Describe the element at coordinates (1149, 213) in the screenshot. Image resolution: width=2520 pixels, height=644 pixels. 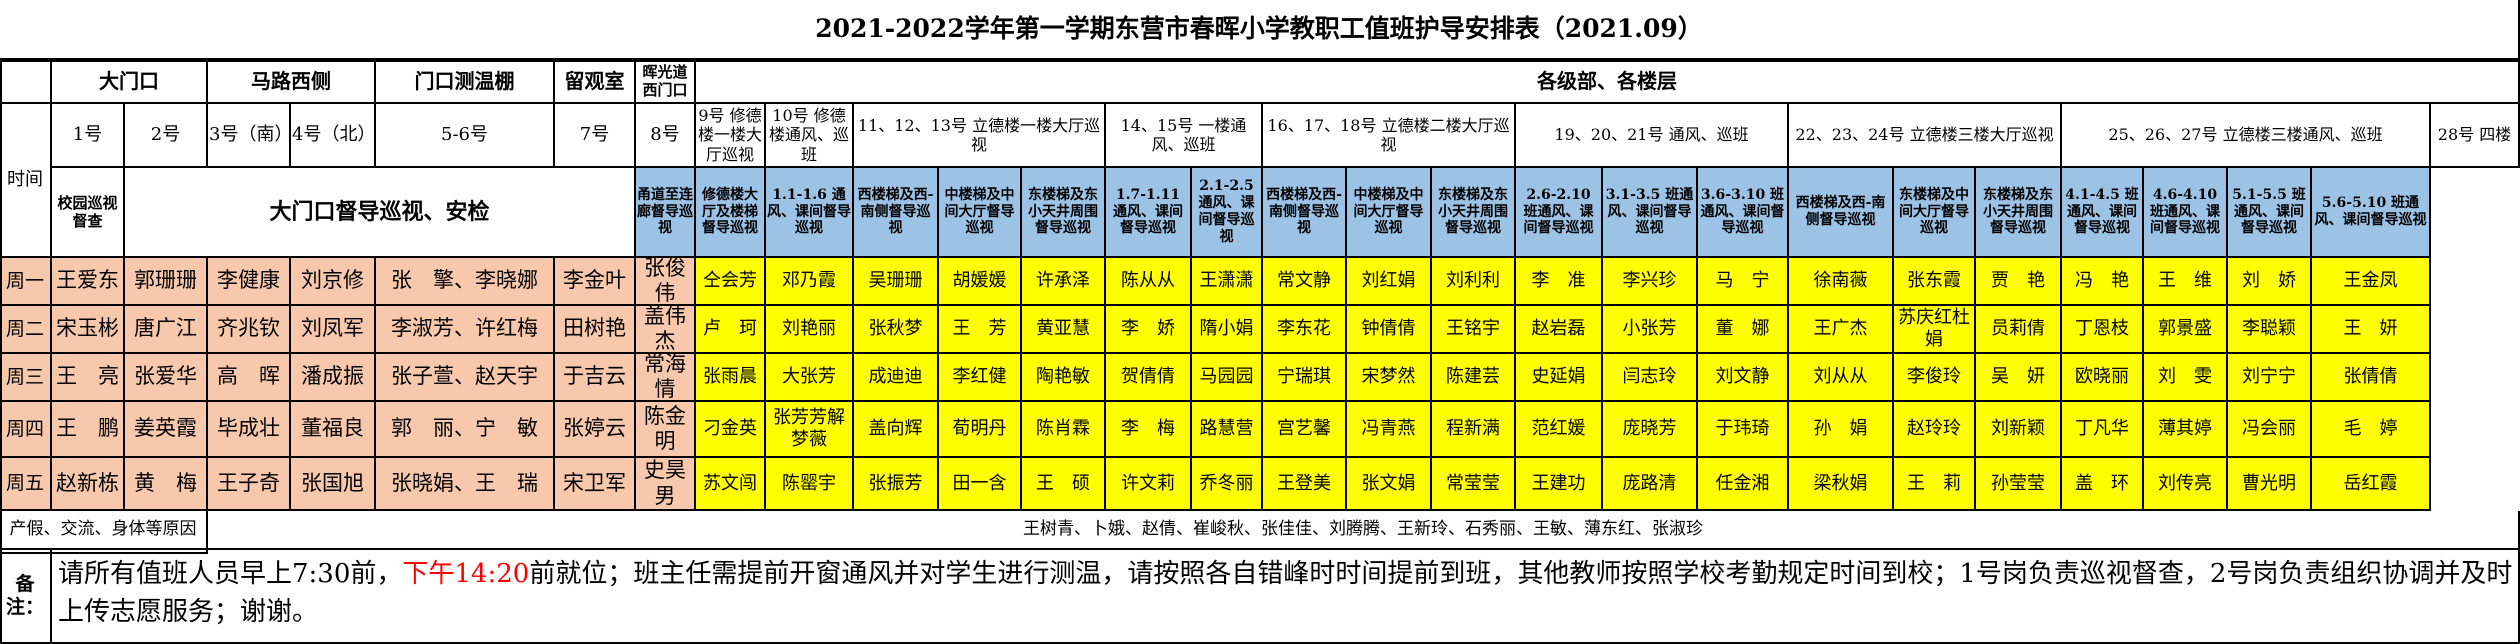
I see `duty-item: 1.7-1.11 通风、课间督导巡视` at that location.